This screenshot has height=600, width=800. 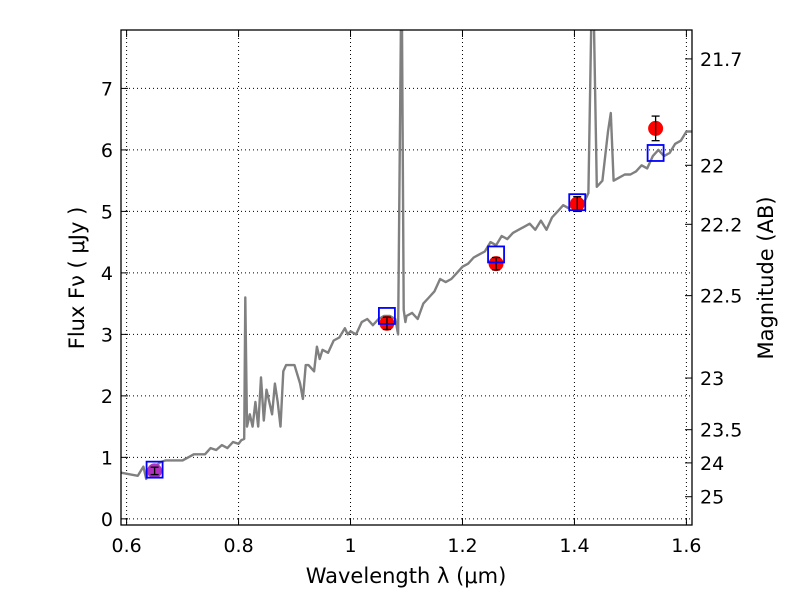 What do you see at coordinates (721, 297) in the screenshot?
I see `y2-tick-label: 22.5` at bounding box center [721, 297].